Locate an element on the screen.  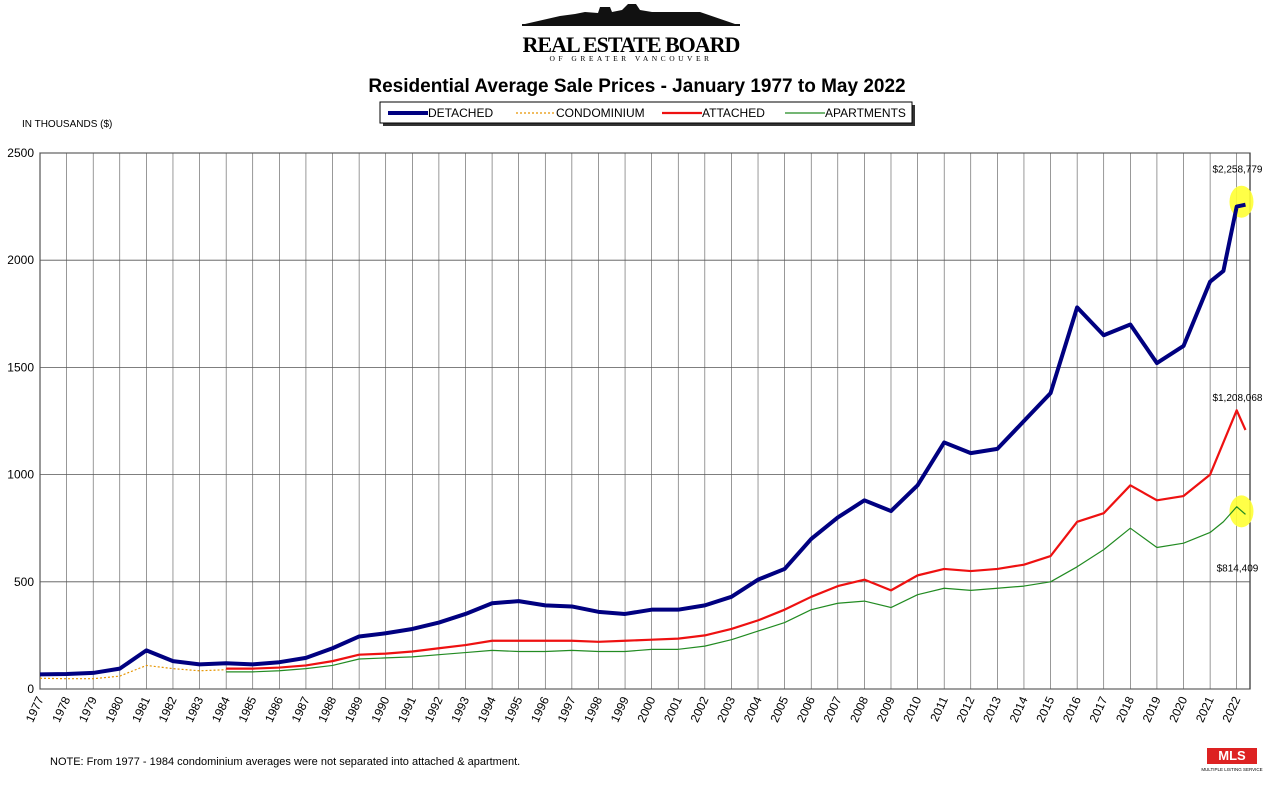
mls-caption: MULTIPLE LISTING SERVICE is located at coordinates (1231, 769).